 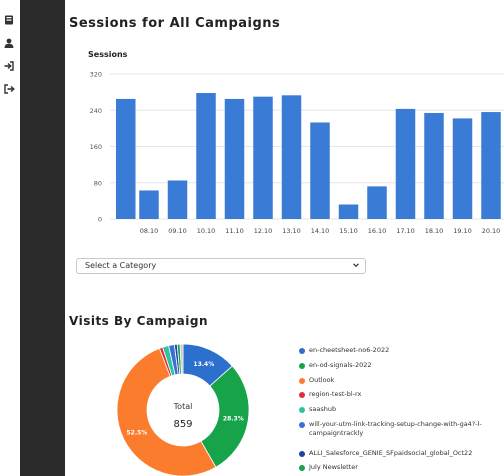 I want to click on visits-title: Visits By Campaign, so click(x=138, y=321).